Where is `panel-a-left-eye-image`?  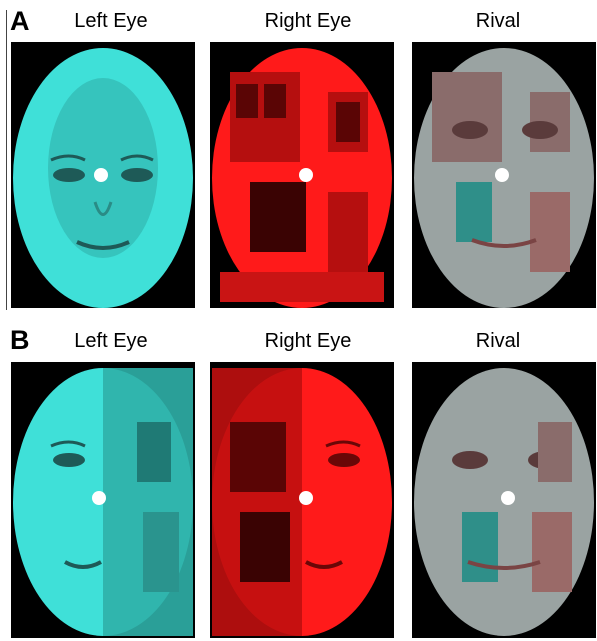 panel-a-left-eye-image is located at coordinates (103, 175).